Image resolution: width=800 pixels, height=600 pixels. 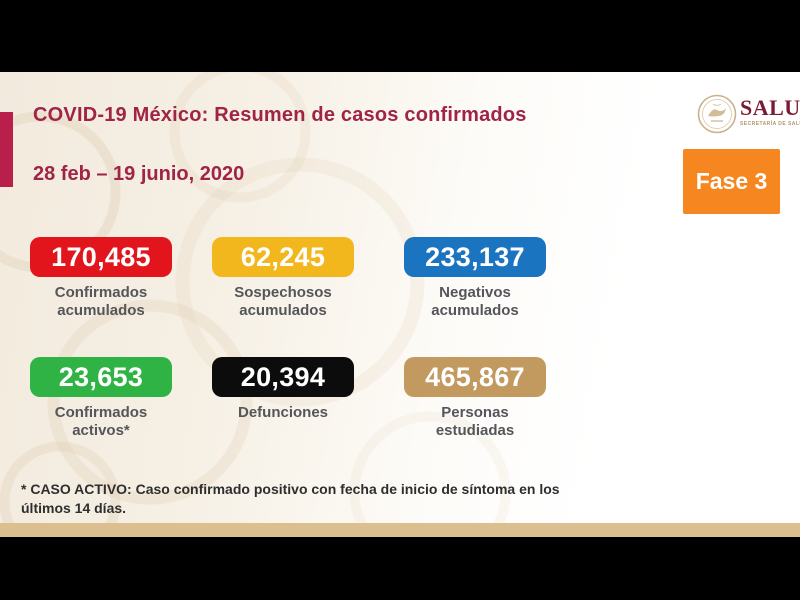 What do you see at coordinates (475, 422) in the screenshot?
I see `stat-label: Personas estudiadas` at bounding box center [475, 422].